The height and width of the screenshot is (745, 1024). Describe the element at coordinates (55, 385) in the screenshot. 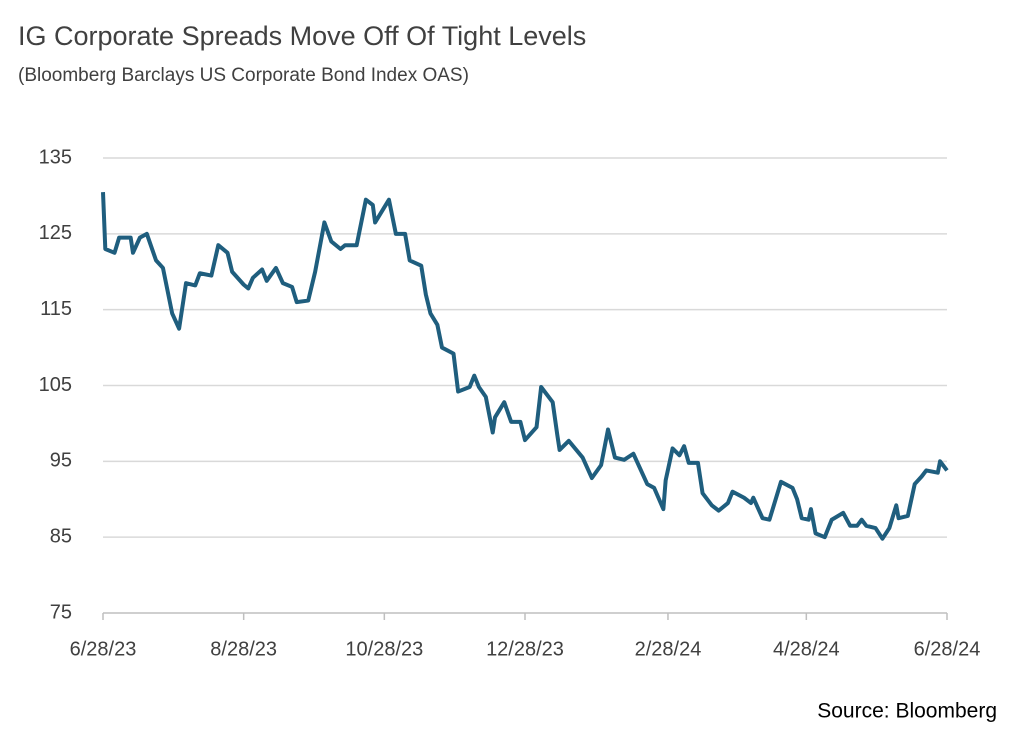

I see `y-tick-label: 105` at that location.